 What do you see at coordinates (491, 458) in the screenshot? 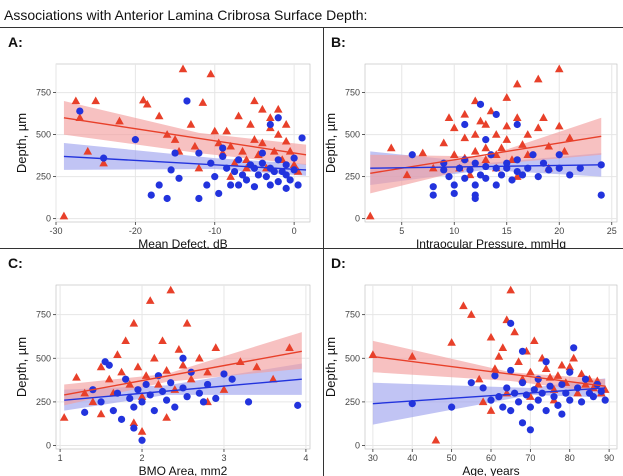
I see `x-tick-label: 60` at bounding box center [491, 458].